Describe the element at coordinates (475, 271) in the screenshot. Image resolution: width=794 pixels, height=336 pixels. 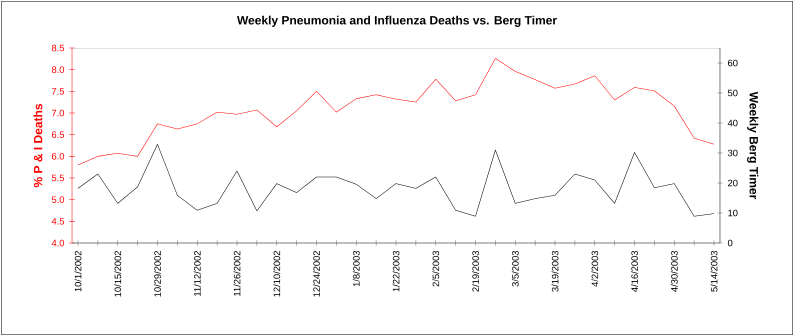
I see `x-tick-label: 2/19/2003` at that location.